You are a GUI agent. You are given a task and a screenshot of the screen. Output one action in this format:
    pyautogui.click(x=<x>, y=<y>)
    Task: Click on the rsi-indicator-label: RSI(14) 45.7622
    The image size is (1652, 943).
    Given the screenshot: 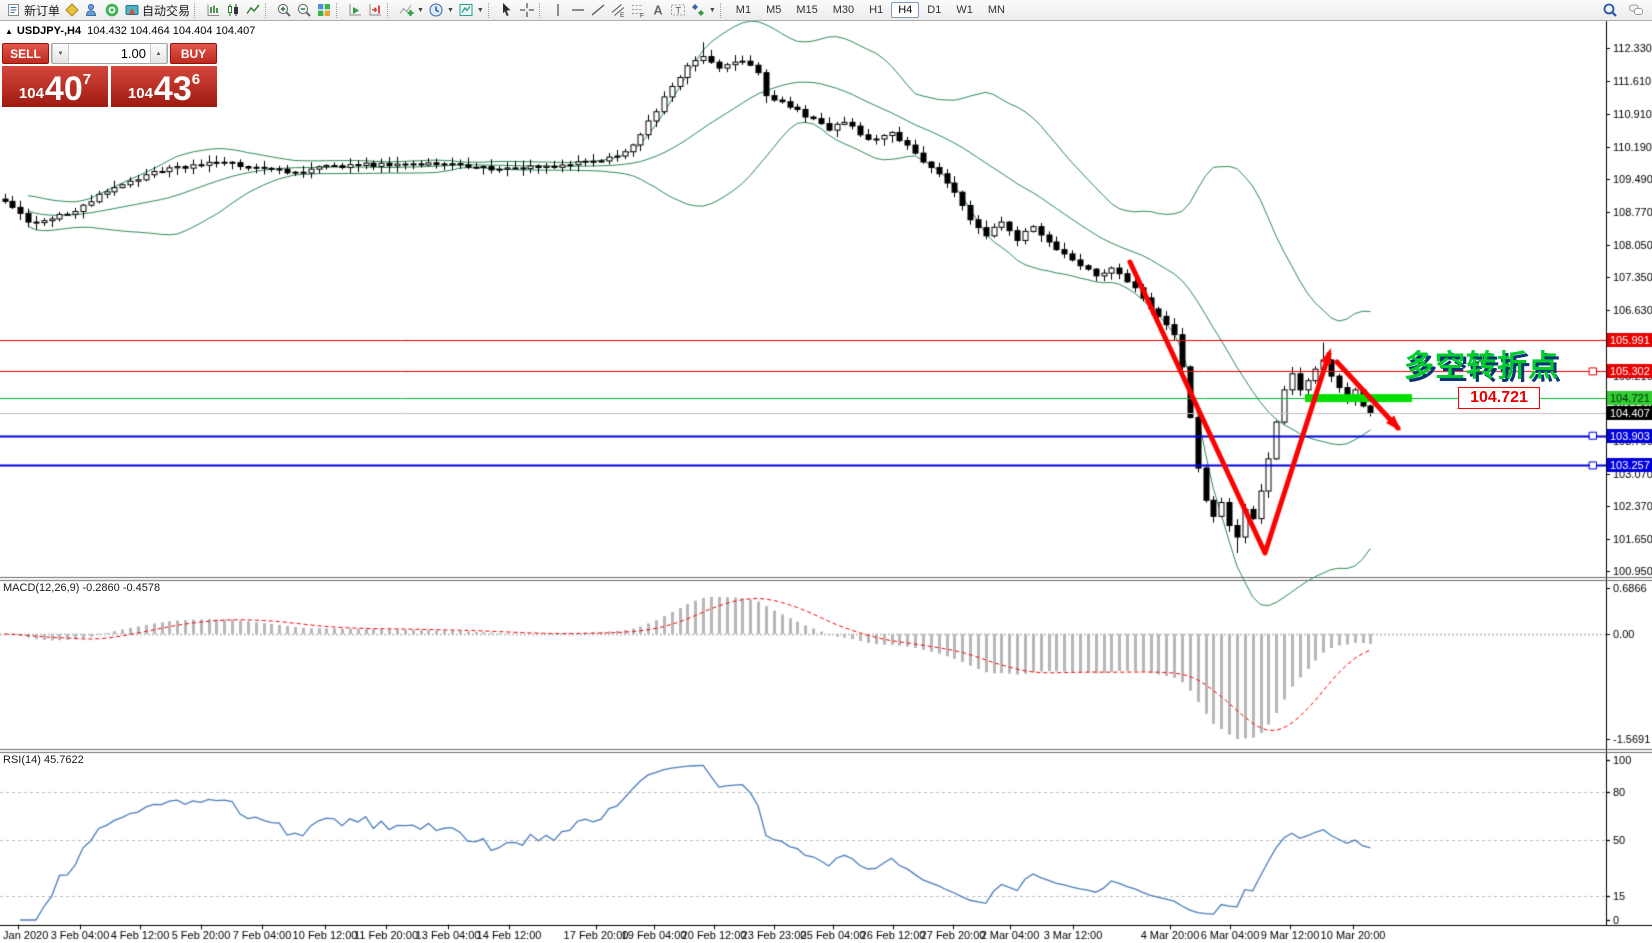 What is the action you would take?
    pyautogui.click(x=43, y=760)
    